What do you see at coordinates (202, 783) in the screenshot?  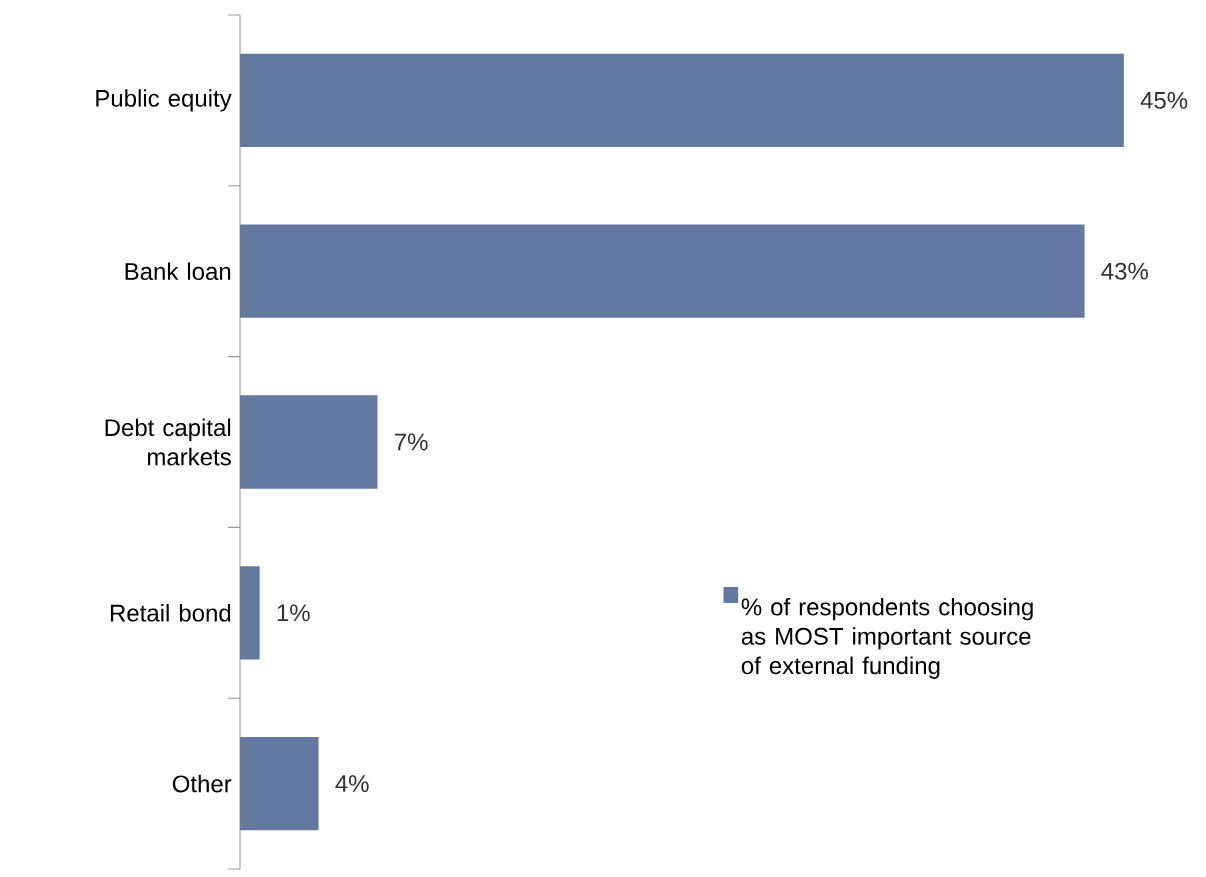 I see `y-tick-label: Other` at bounding box center [202, 783].